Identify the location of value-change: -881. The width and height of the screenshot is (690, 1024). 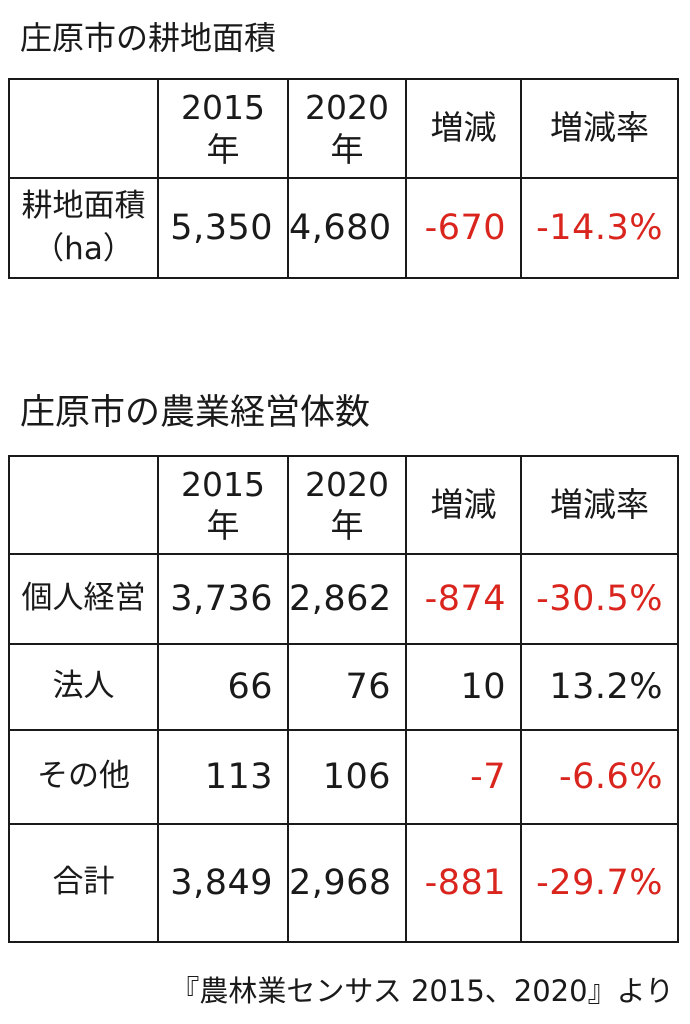
(463, 883).